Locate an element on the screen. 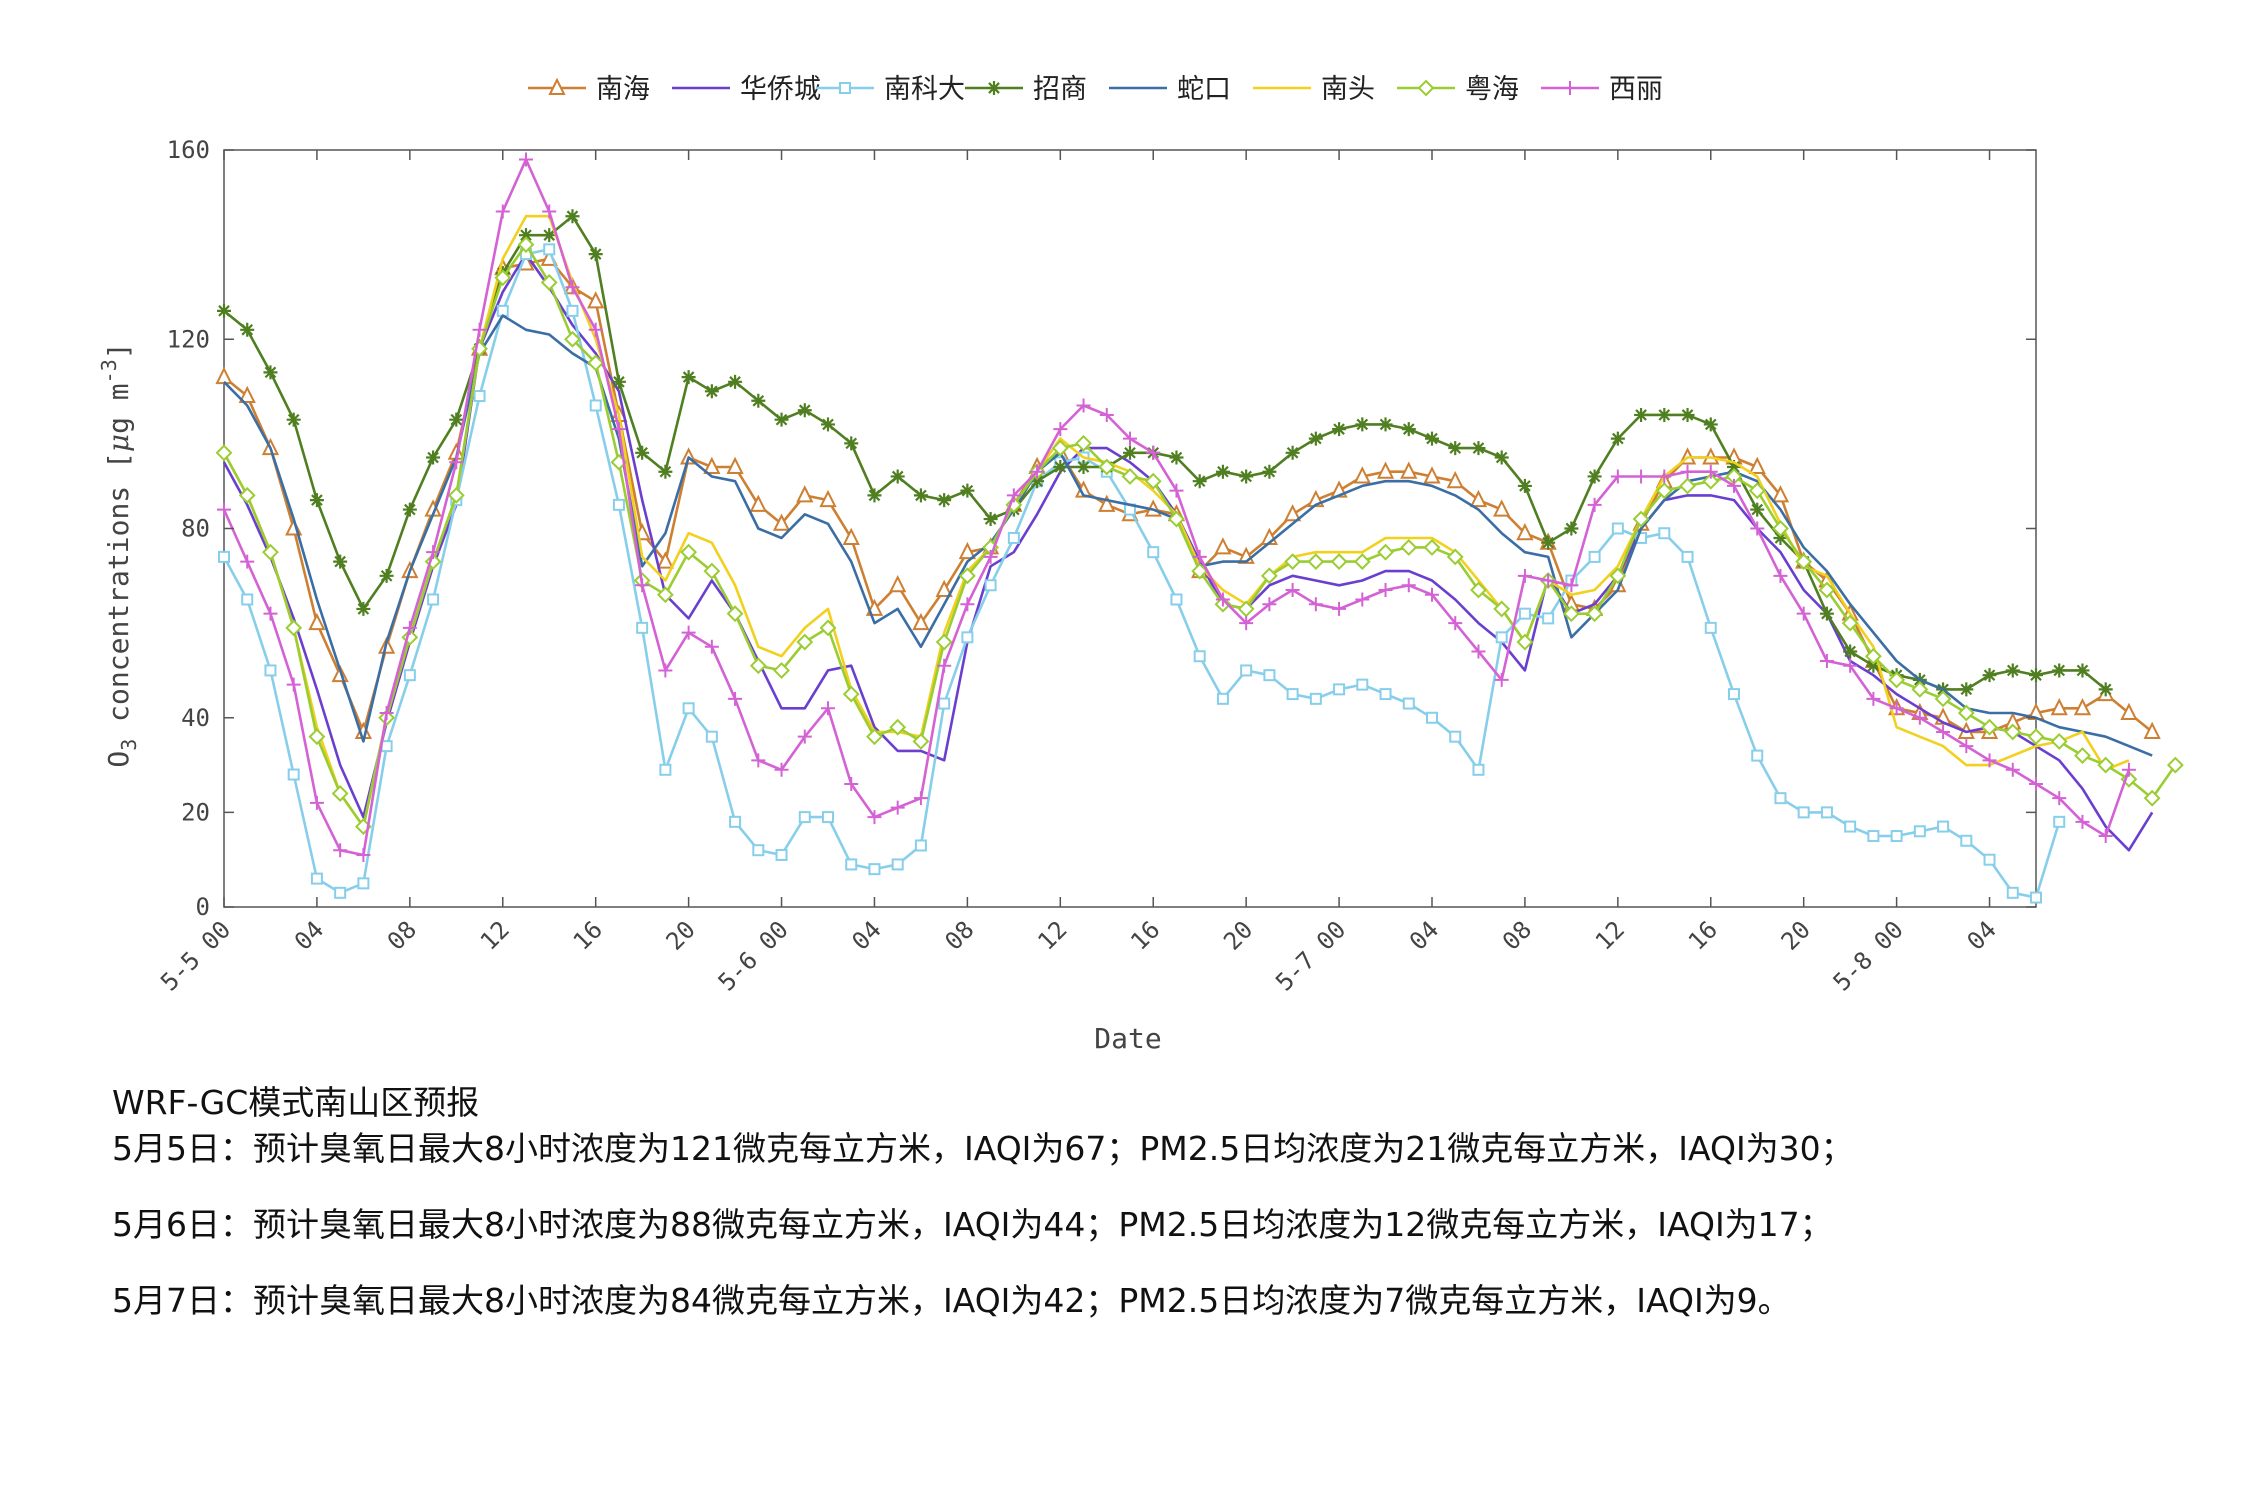 The width and height of the screenshot is (2250, 1500). legend-label: 南海 is located at coordinates (623, 89).